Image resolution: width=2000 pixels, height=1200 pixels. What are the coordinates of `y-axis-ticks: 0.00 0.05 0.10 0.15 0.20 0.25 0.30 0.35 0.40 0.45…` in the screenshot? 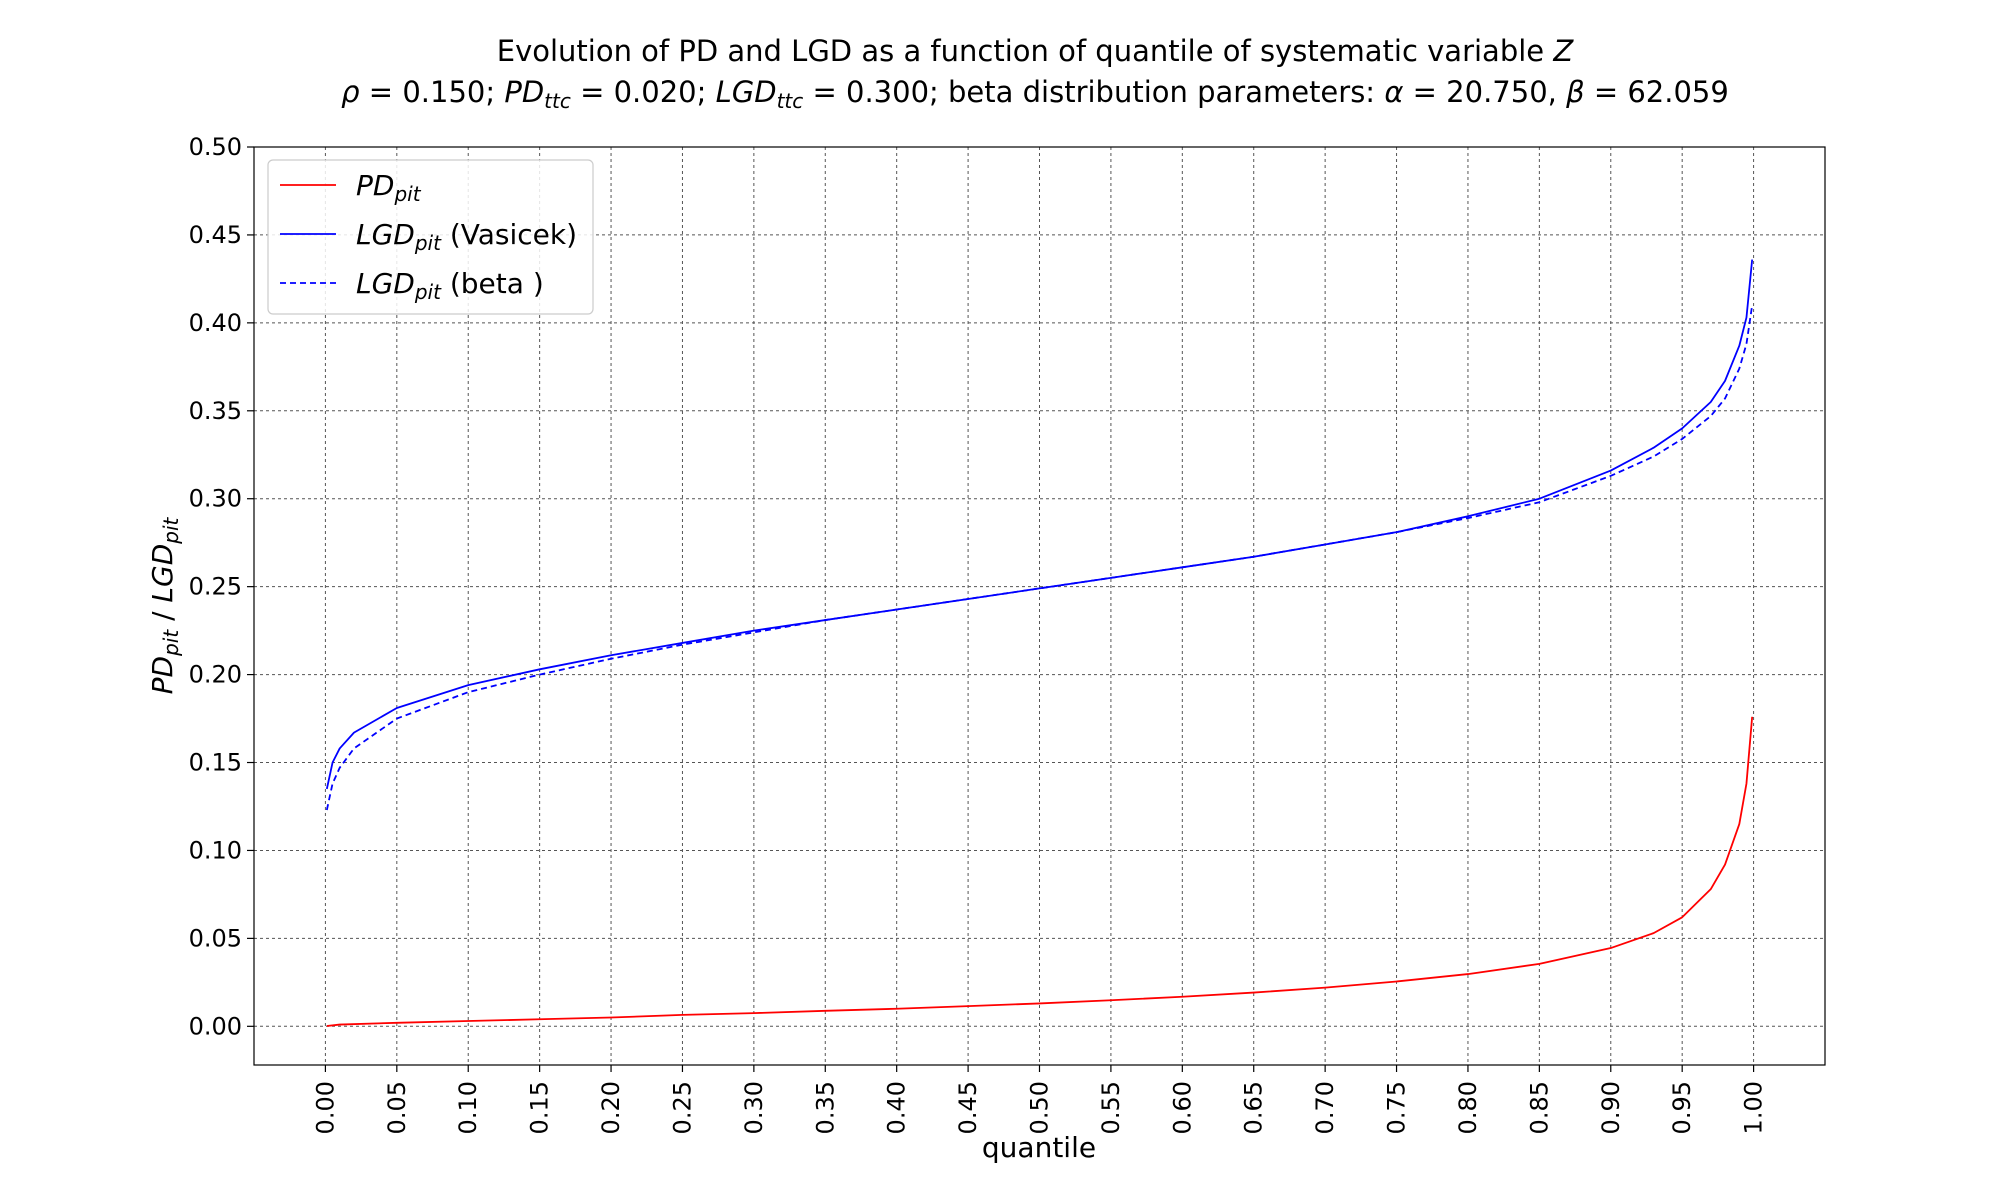 It's located at (221, 586).